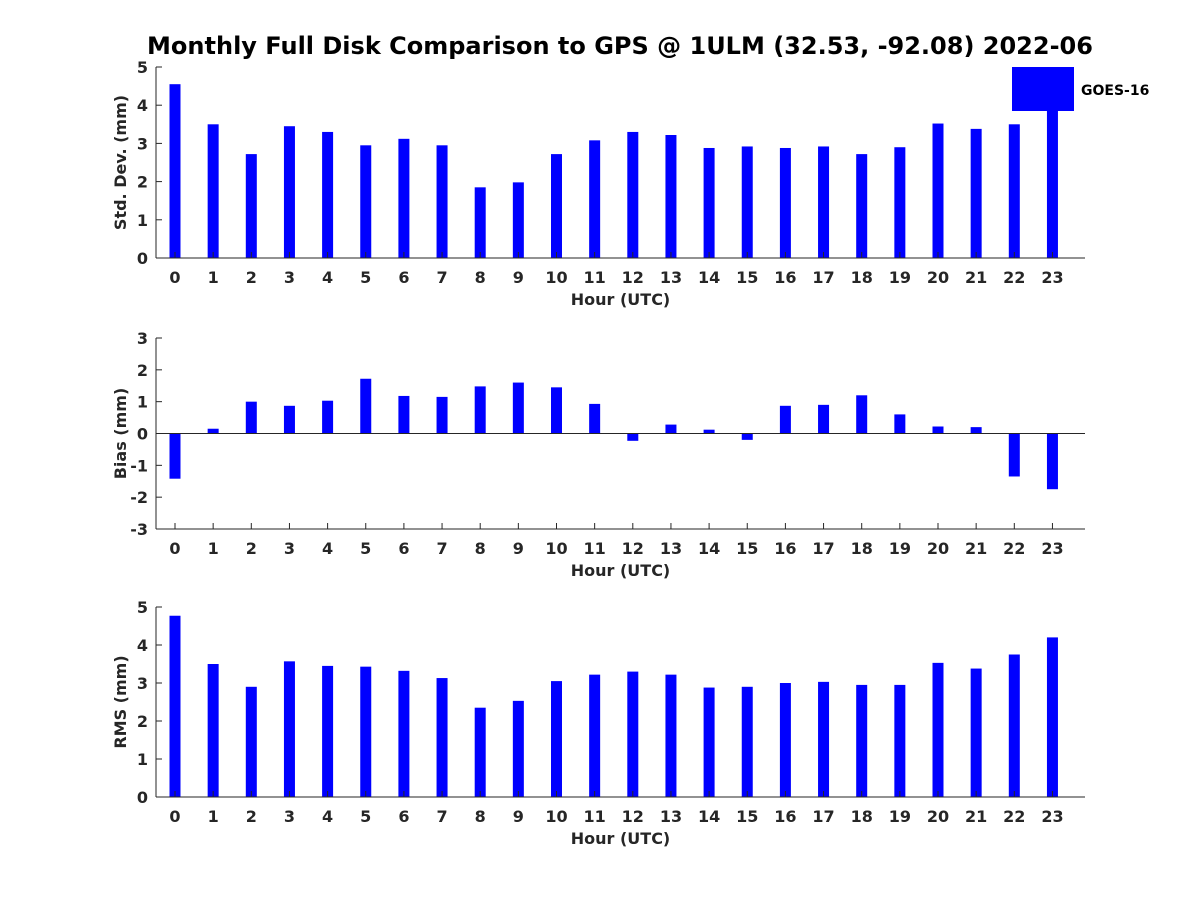  Describe the element at coordinates (556, 816) in the screenshot. I see `x-tick-label: 10` at that location.